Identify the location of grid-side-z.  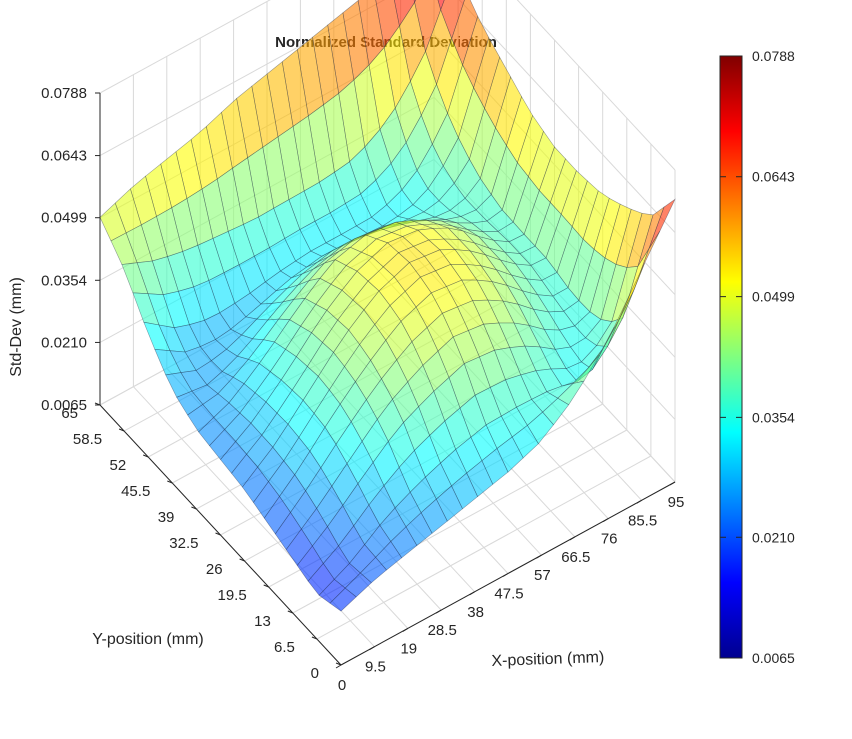
(596, 85).